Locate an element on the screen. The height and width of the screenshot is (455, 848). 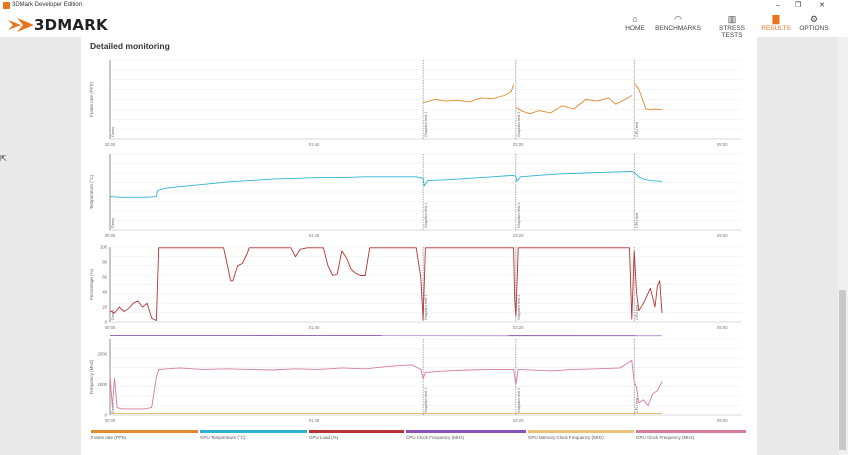
nav-label: OPTIONS is located at coordinates (814, 28).